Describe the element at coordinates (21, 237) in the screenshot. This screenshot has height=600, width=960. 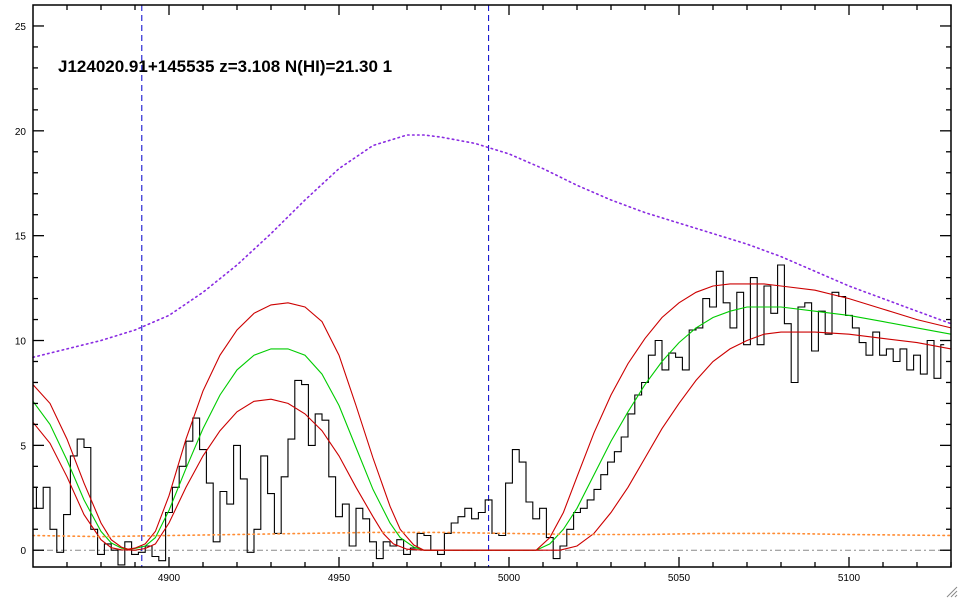
I see `y-tick-label: 15` at that location.